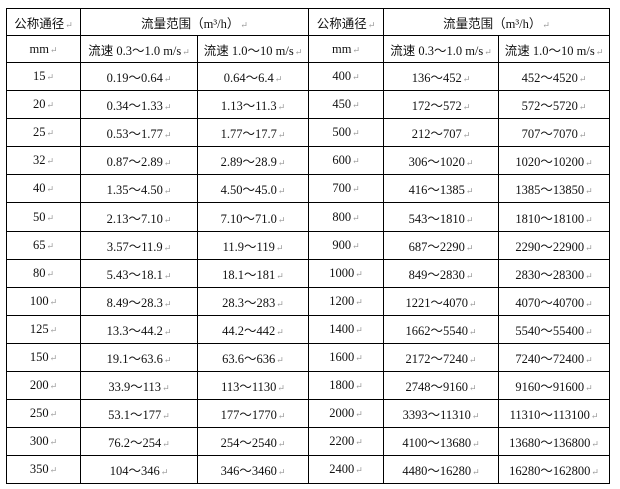  Describe the element at coordinates (253, 329) in the screenshot. I see `left-high-velocity-range-cell: 44.2～442` at that location.